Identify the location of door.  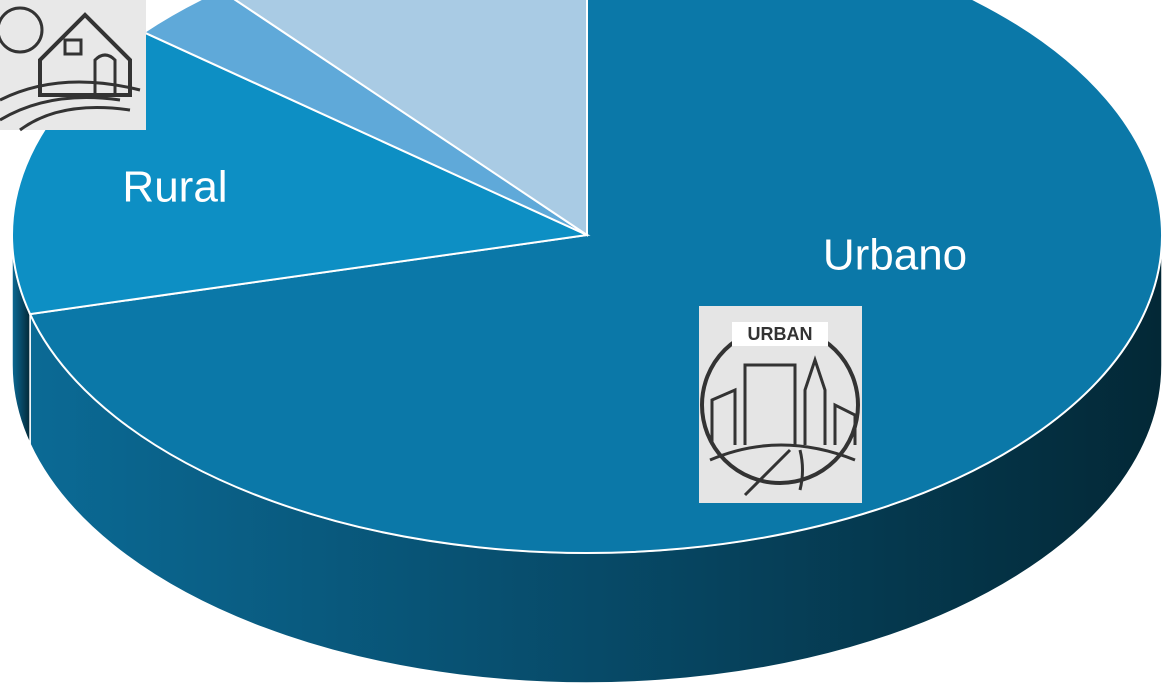
(105, 74).